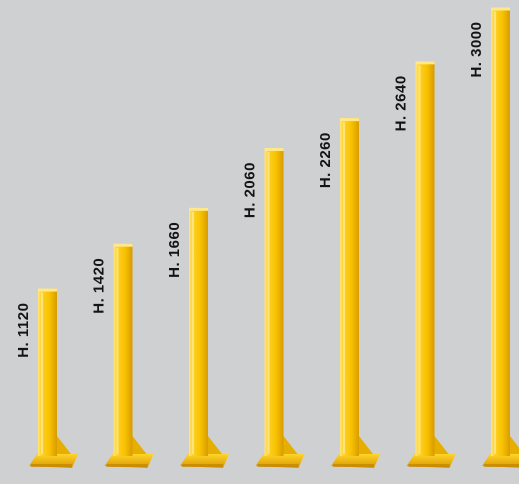 Image resolution: width=519 pixels, height=484 pixels. What do you see at coordinates (401, 103) in the screenshot?
I see `post-height-label: H. 2640` at bounding box center [401, 103].